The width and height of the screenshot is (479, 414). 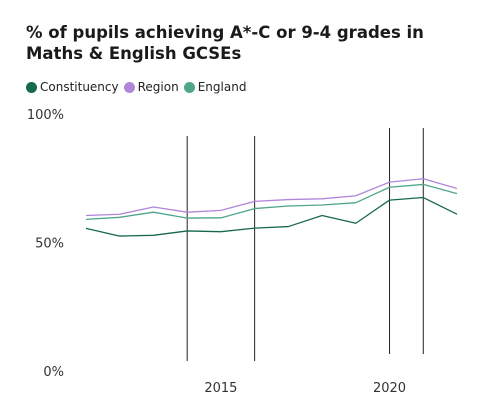 I want to click on legend: Constituency Region England, so click(x=138, y=87).